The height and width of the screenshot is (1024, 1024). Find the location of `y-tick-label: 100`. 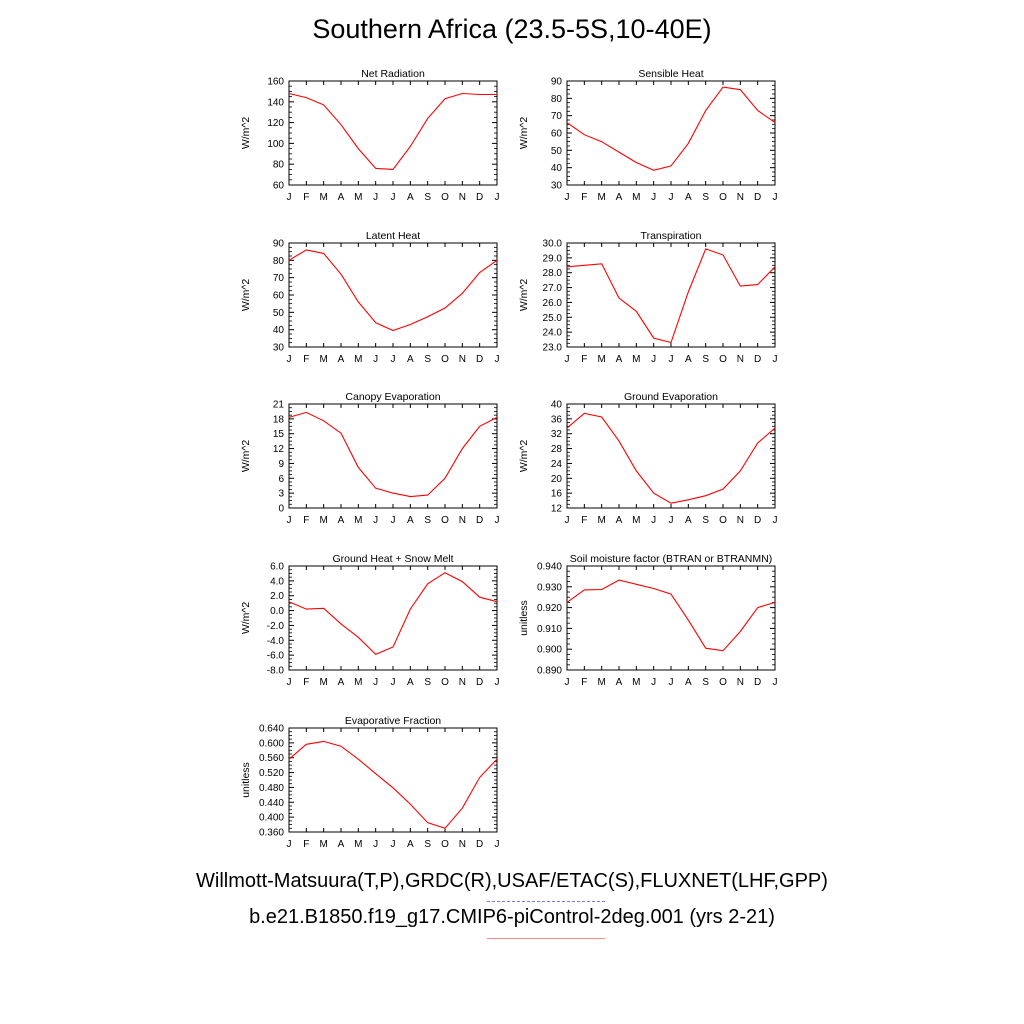

y-tick-label: 100 is located at coordinates (275, 144).